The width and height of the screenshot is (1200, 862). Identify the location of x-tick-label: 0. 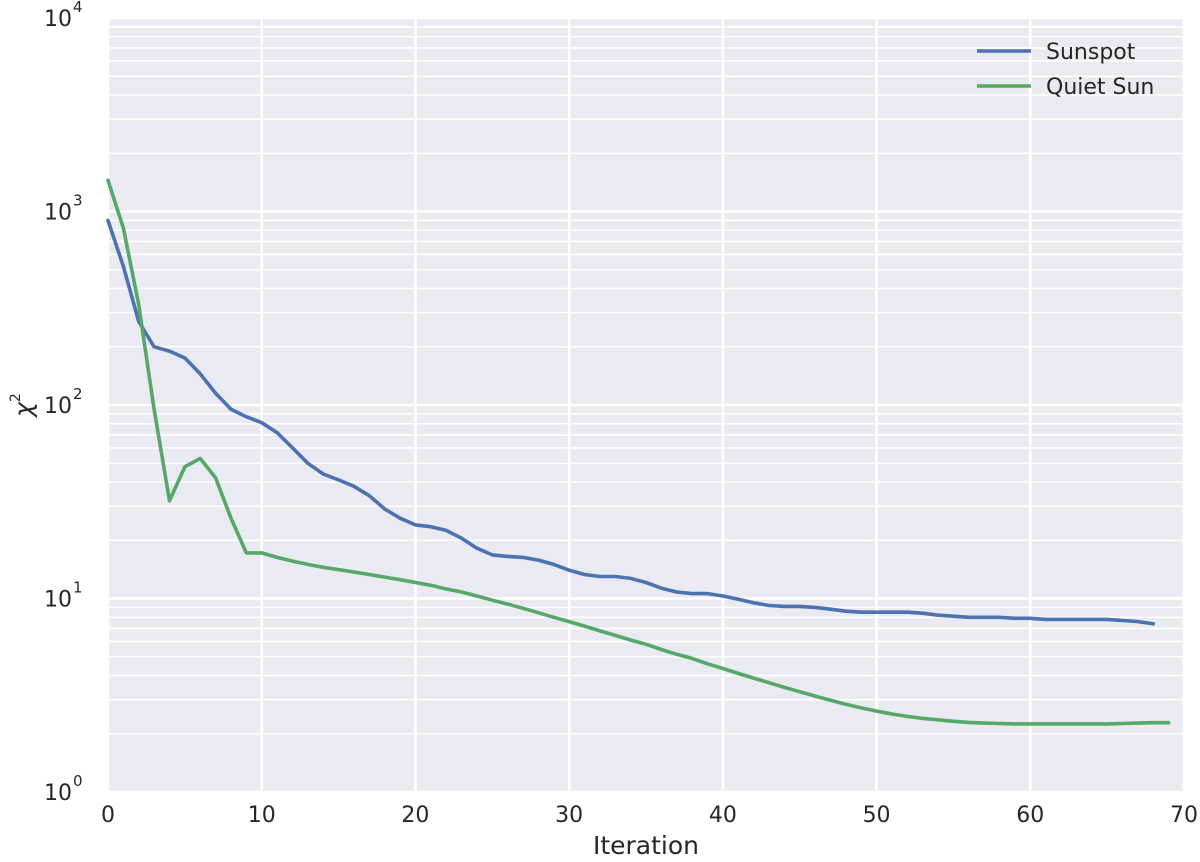
(108, 815).